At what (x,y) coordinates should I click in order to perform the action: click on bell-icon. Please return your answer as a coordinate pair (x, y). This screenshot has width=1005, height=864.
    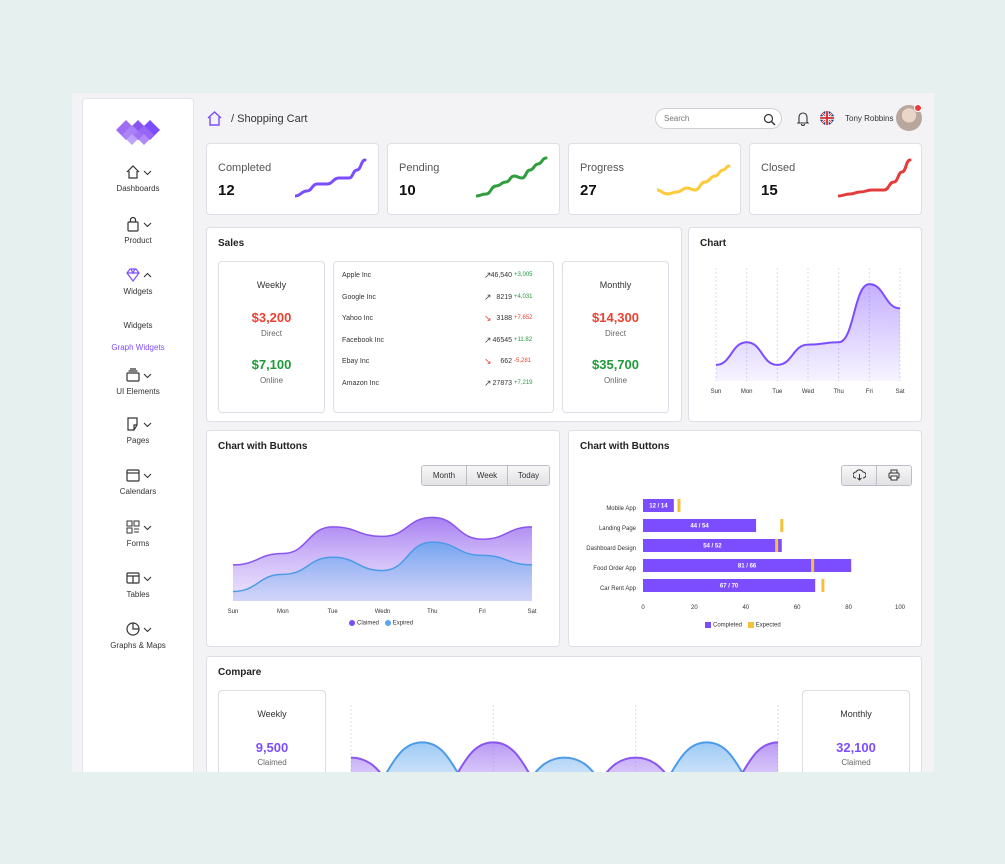
    Looking at the image, I should click on (803, 118).